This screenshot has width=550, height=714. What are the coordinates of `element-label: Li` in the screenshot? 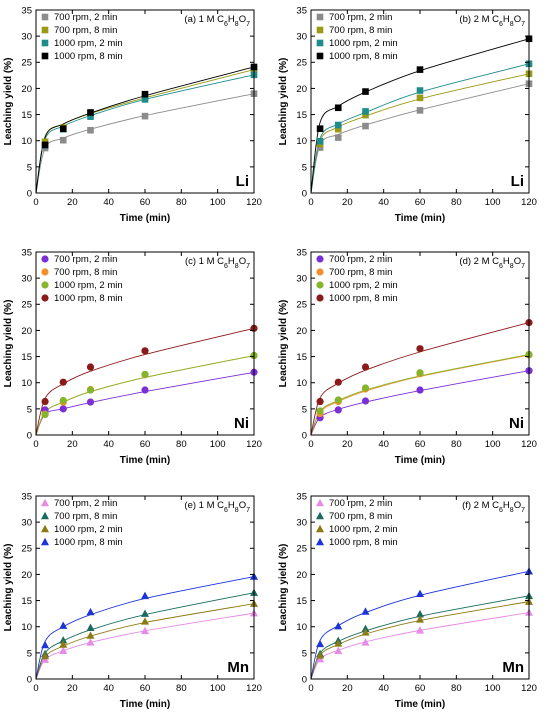 It's located at (242, 181).